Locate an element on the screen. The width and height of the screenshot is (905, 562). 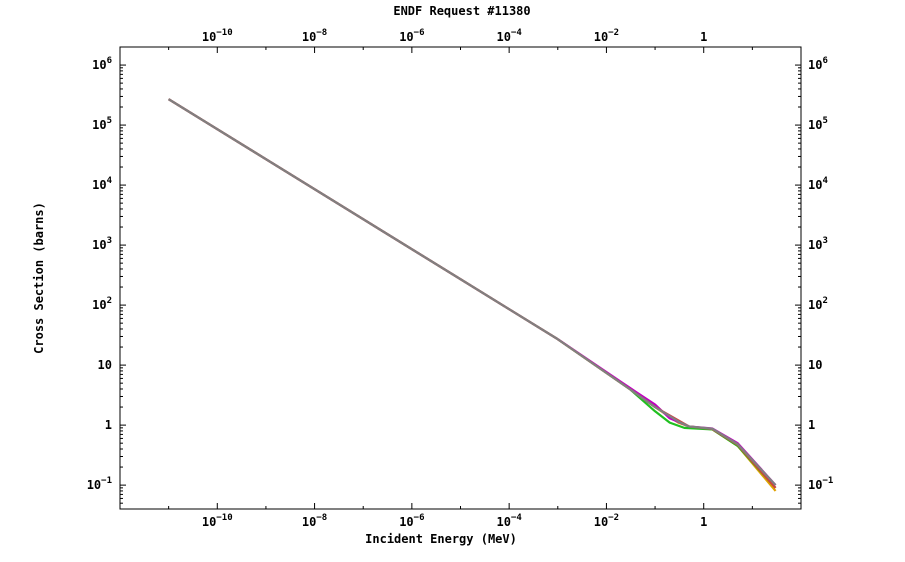
x-tick-label-top: 10⁻¹⁰ is located at coordinates (217, 36).